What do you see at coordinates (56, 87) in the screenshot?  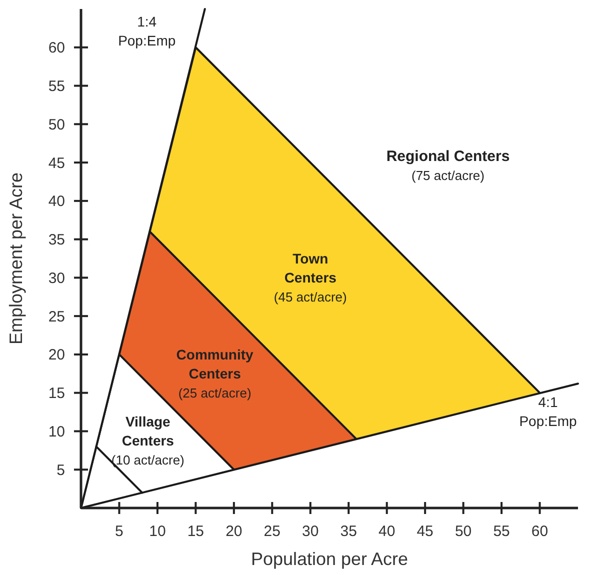 I see `y-tick-label: 55` at bounding box center [56, 87].